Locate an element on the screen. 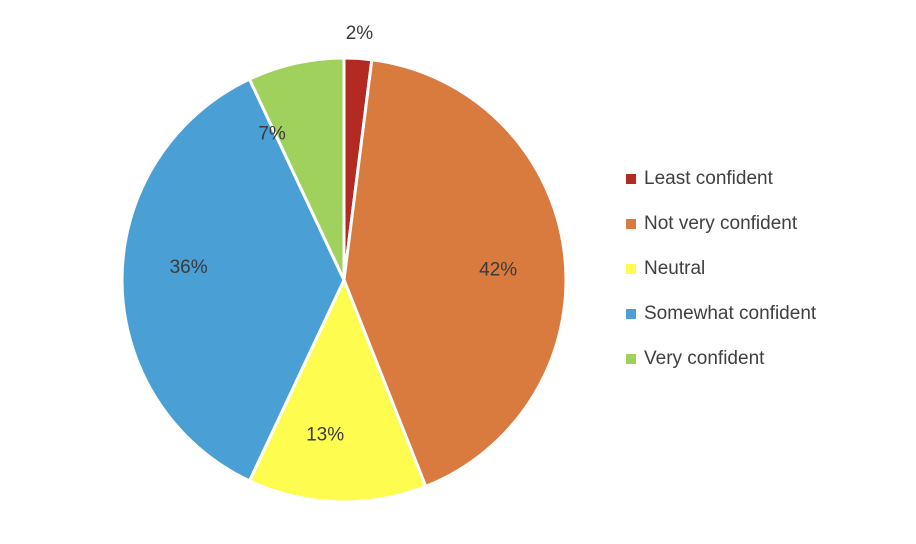  data-label-very-confident: 7% is located at coordinates (272, 133).